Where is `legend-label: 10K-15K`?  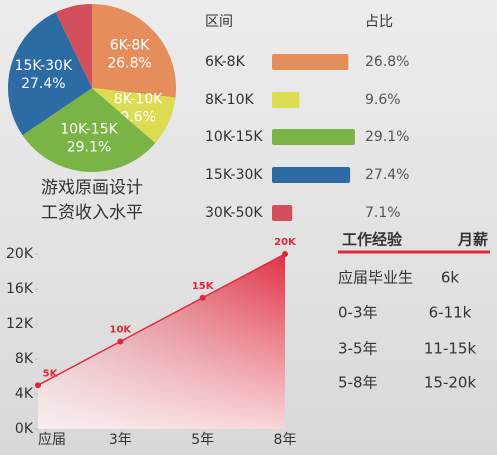
legend-label: 10K-15K is located at coordinates (234, 137).